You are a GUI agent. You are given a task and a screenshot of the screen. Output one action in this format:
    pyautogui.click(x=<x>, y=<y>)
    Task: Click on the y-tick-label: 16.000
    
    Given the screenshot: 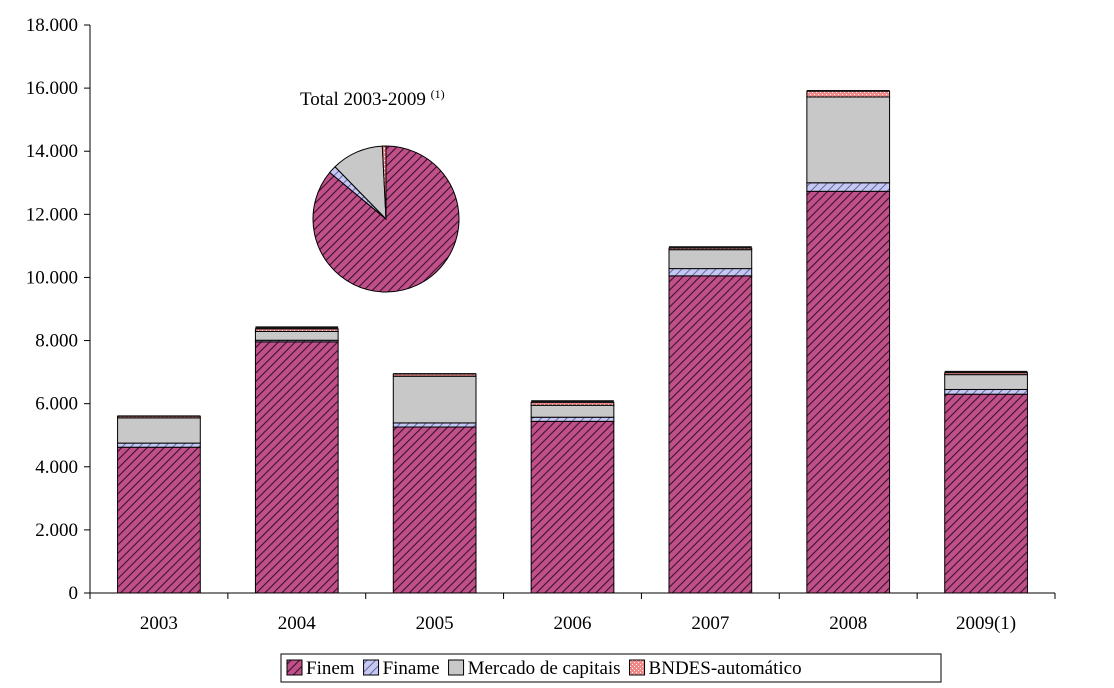 What is the action you would take?
    pyautogui.click(x=52, y=88)
    